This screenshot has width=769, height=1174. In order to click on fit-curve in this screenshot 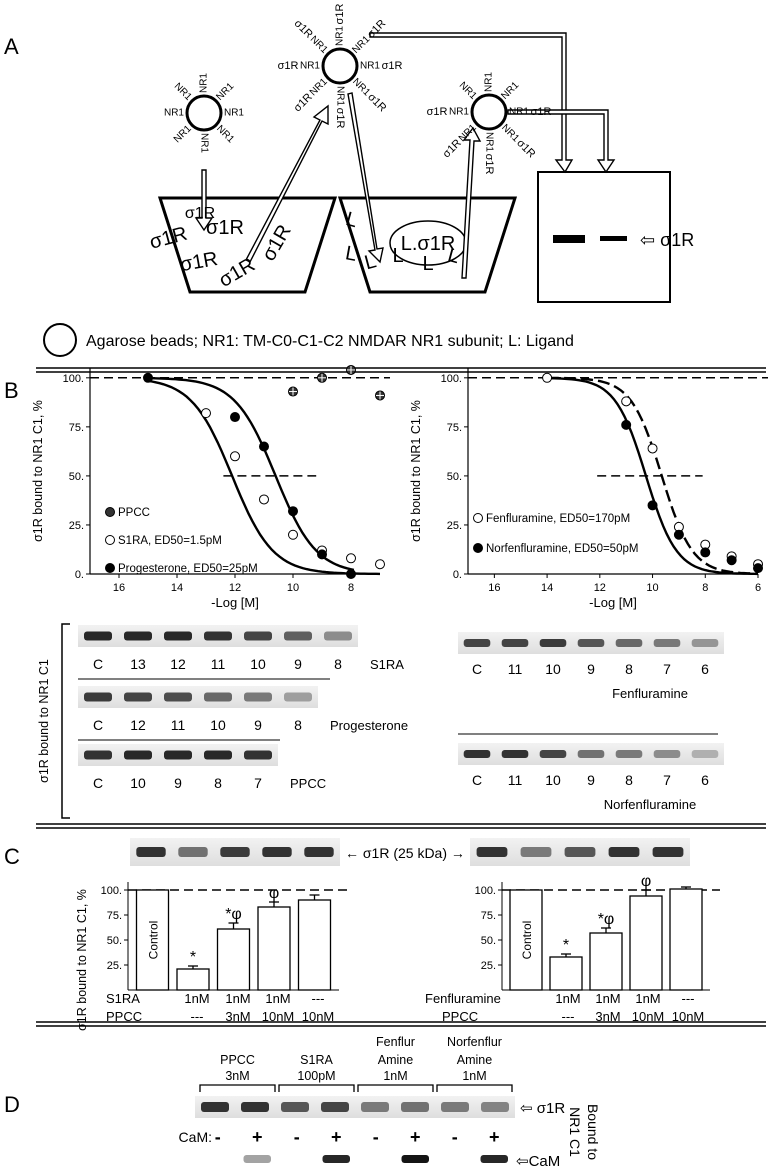, I will do `click(264, 477)`.